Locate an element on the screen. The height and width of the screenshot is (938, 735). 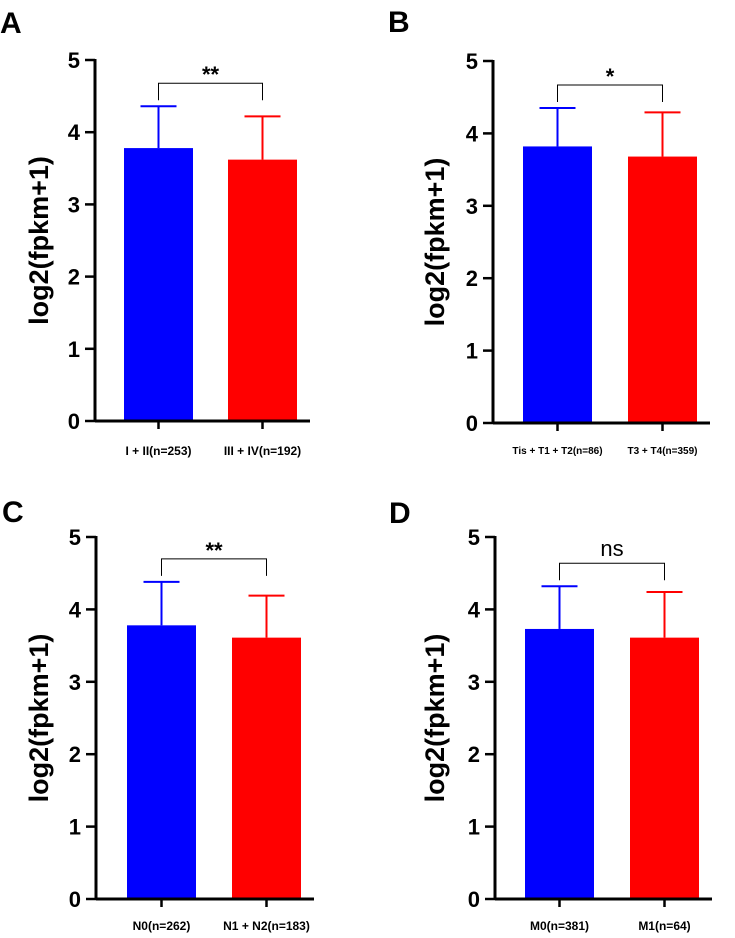
panel-letter-a: A is located at coordinates (11, 23).